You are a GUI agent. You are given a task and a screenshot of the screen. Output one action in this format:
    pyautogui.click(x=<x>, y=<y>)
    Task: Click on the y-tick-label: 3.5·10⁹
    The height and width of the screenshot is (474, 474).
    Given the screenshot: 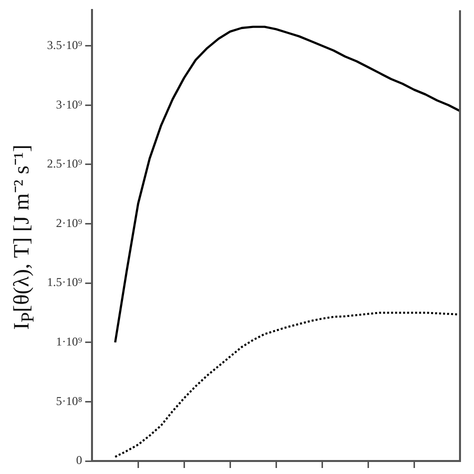 What is the action you would take?
    pyautogui.click(x=64, y=45)
    